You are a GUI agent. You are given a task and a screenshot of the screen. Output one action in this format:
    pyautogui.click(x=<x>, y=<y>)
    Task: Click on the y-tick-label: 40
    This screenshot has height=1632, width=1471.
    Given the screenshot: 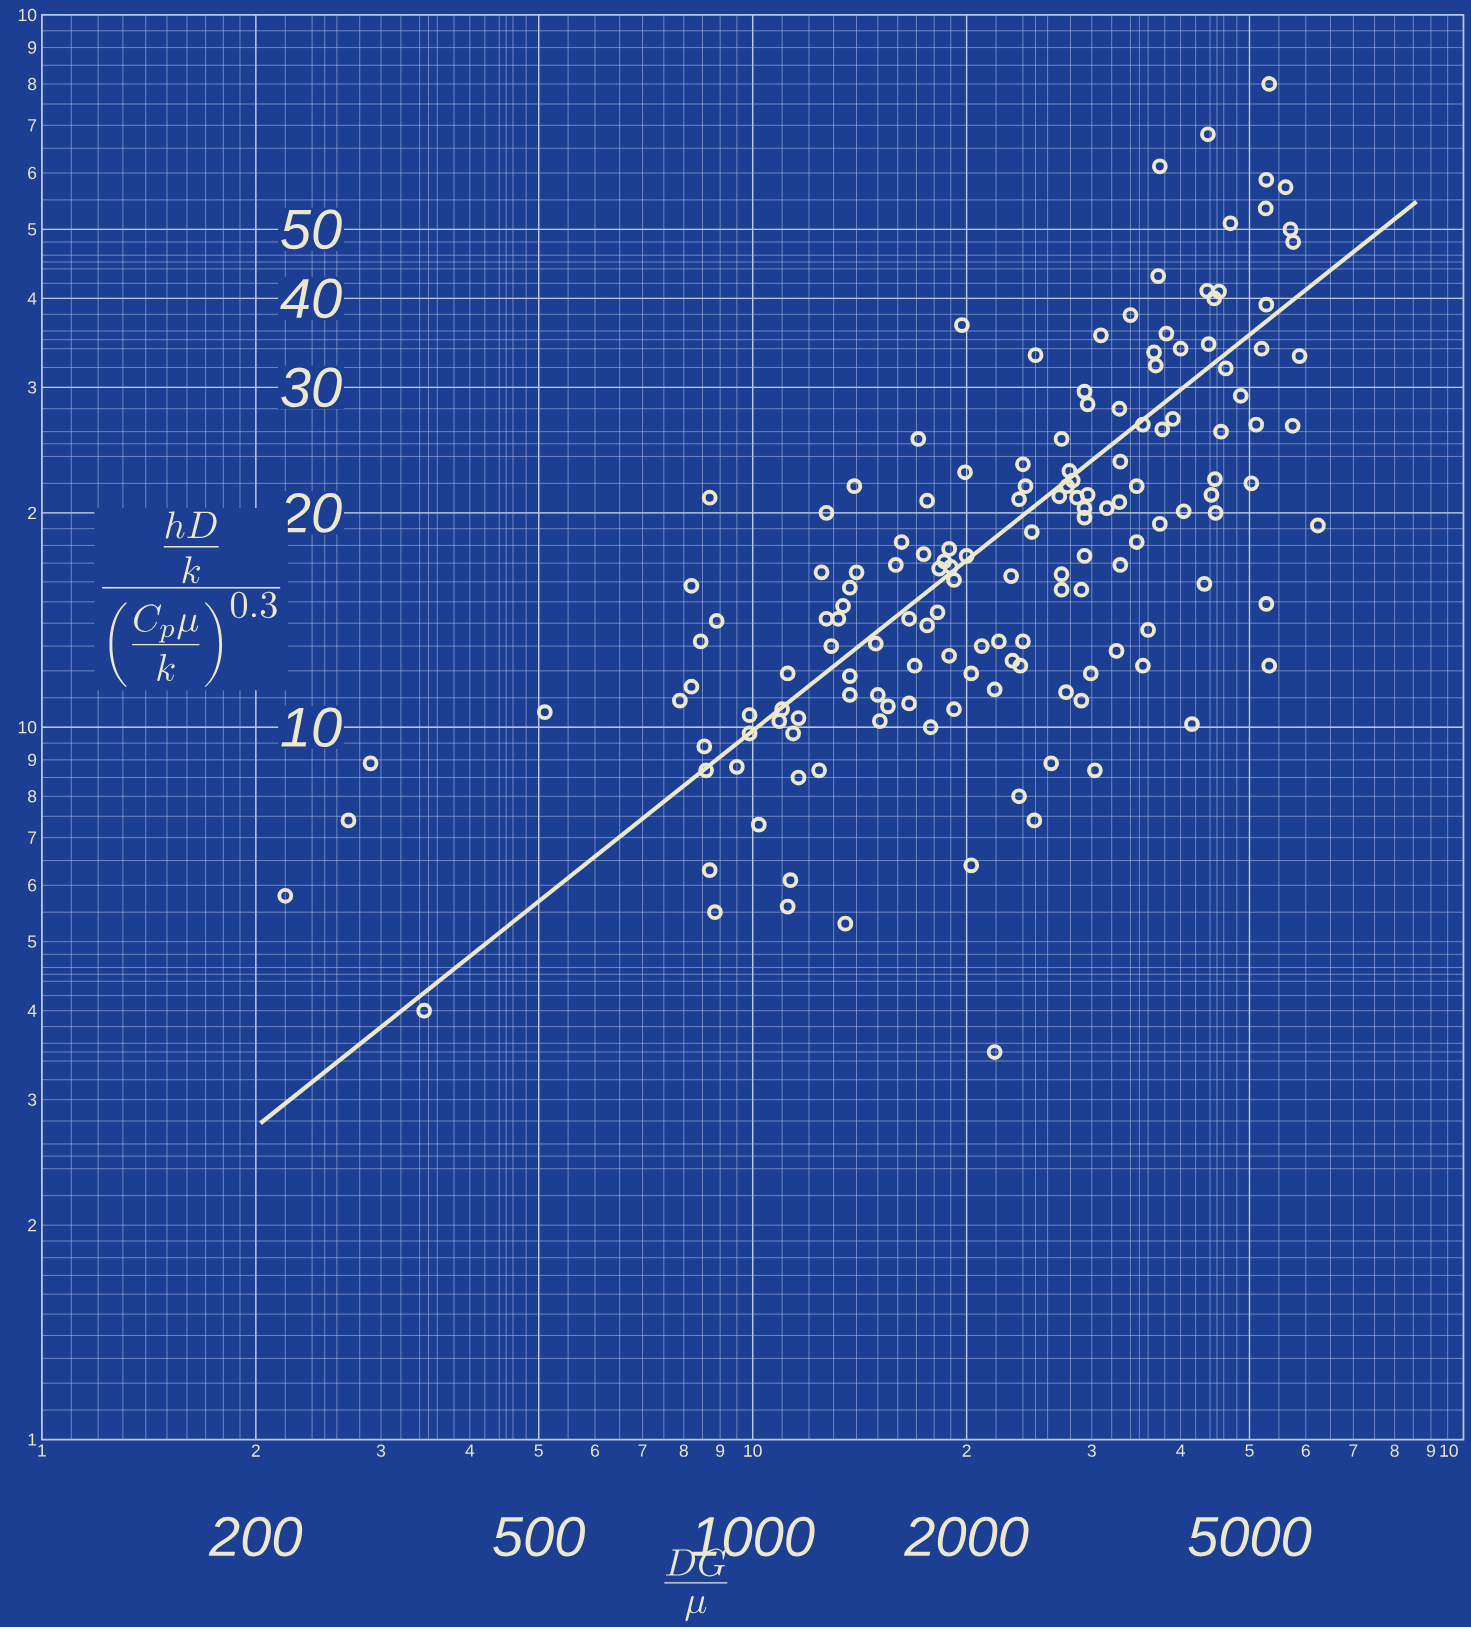 What is the action you would take?
    pyautogui.click(x=311, y=298)
    